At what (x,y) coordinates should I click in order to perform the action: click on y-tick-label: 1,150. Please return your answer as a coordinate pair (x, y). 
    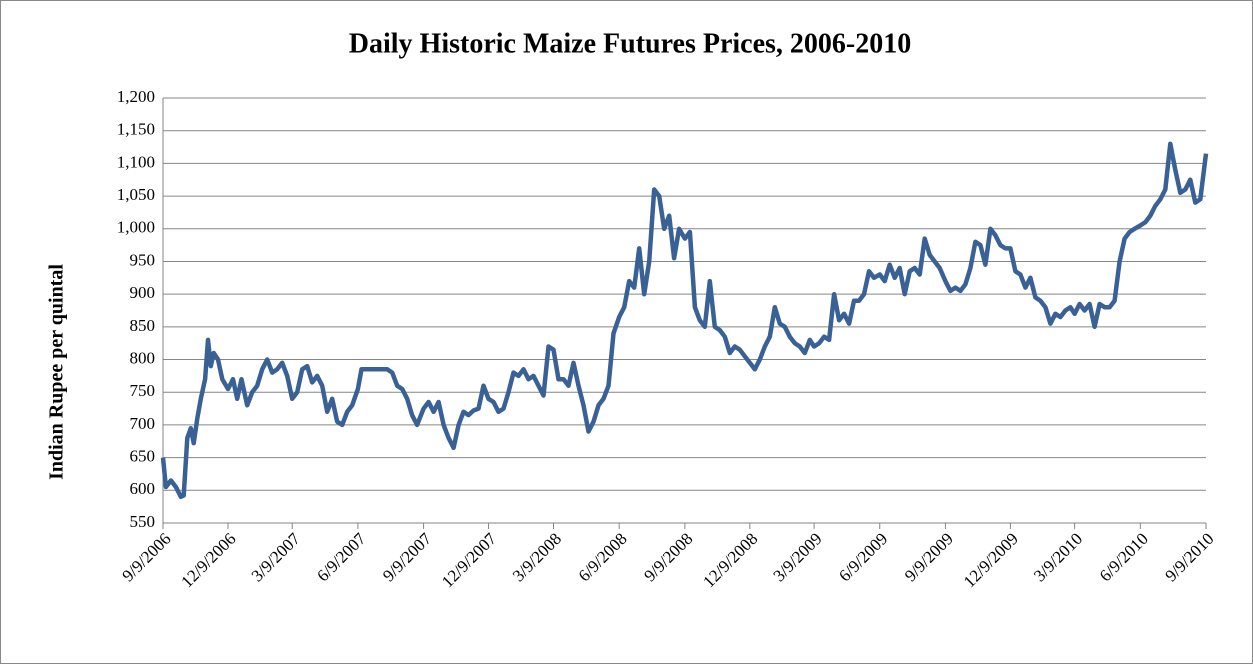
    Looking at the image, I should click on (136, 129).